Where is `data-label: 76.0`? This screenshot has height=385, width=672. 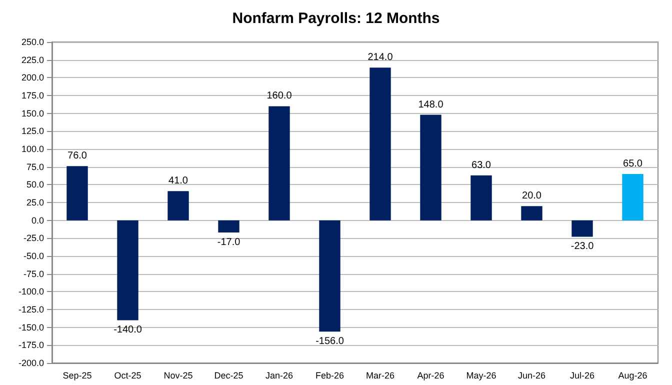
data-label: 76.0 is located at coordinates (78, 156).